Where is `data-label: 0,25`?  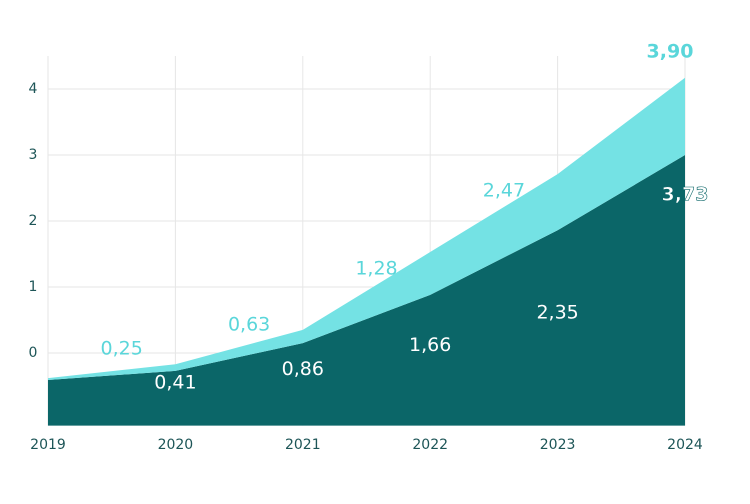 data-label: 0,25 is located at coordinates (122, 349).